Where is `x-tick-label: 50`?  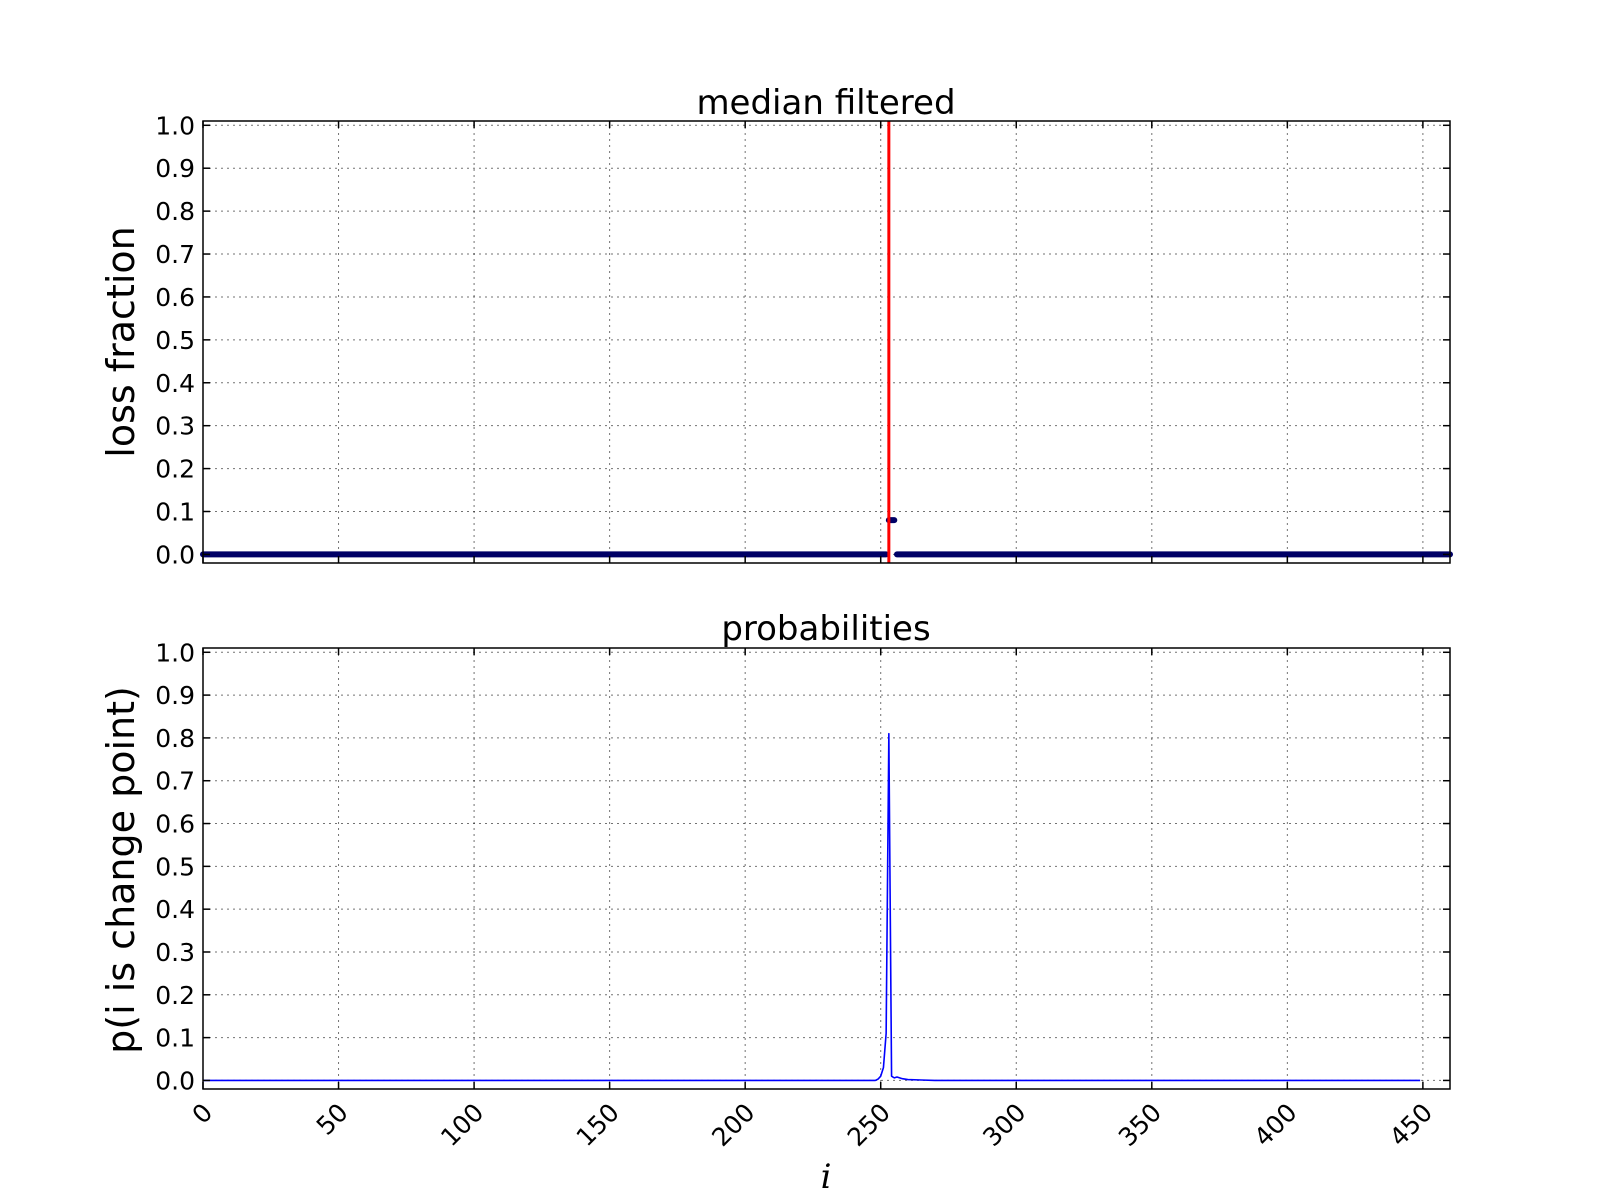
x-tick-label: 50 is located at coordinates (332, 1119).